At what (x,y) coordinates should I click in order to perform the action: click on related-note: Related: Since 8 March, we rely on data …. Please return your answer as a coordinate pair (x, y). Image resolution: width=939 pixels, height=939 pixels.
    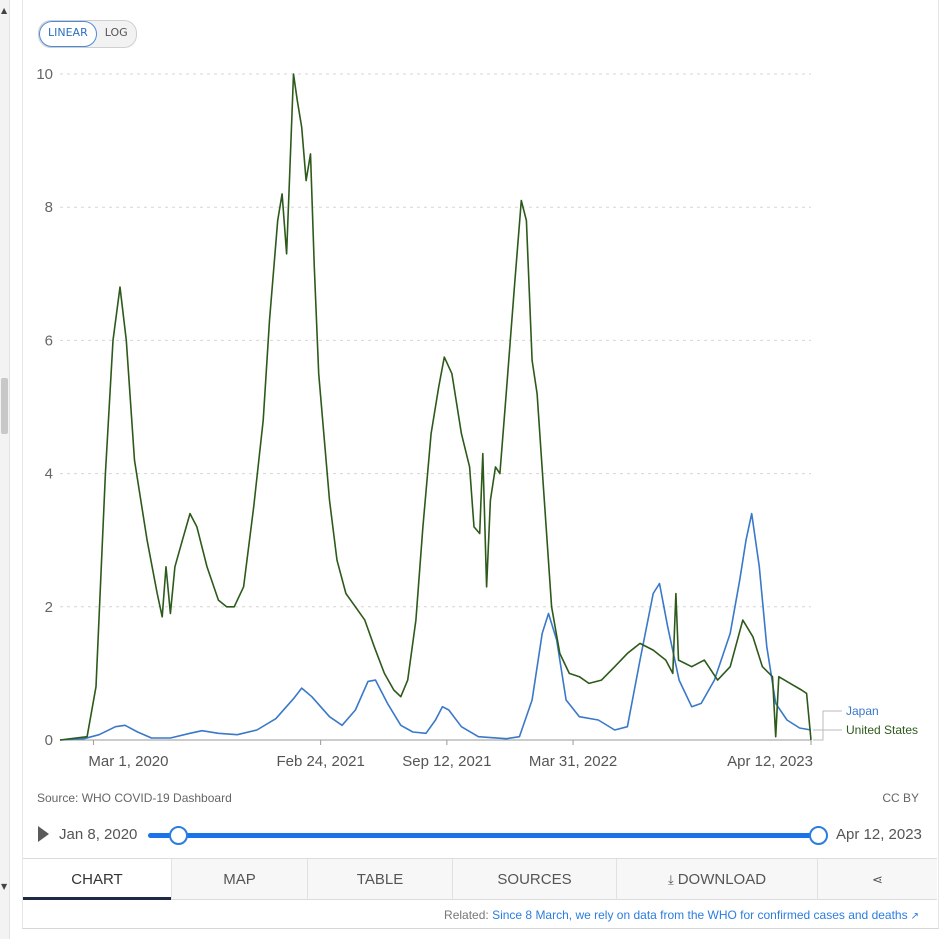
    Looking at the image, I should click on (681, 915).